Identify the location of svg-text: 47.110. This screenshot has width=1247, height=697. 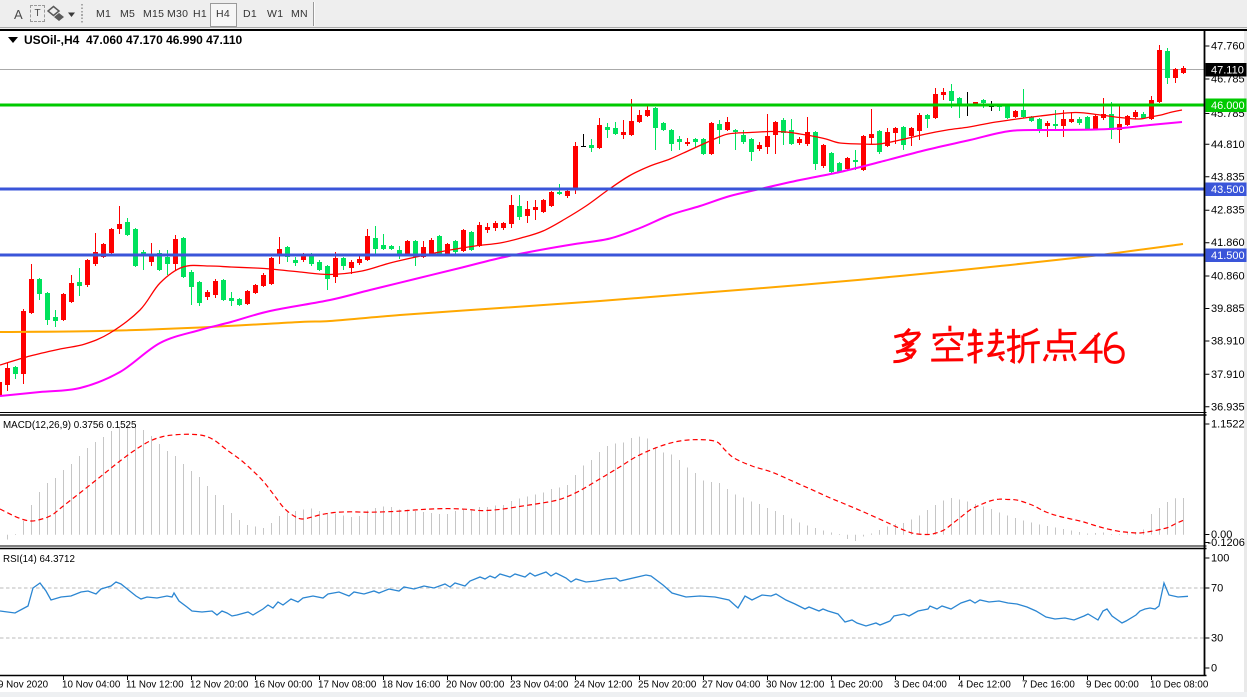
(1227, 71).